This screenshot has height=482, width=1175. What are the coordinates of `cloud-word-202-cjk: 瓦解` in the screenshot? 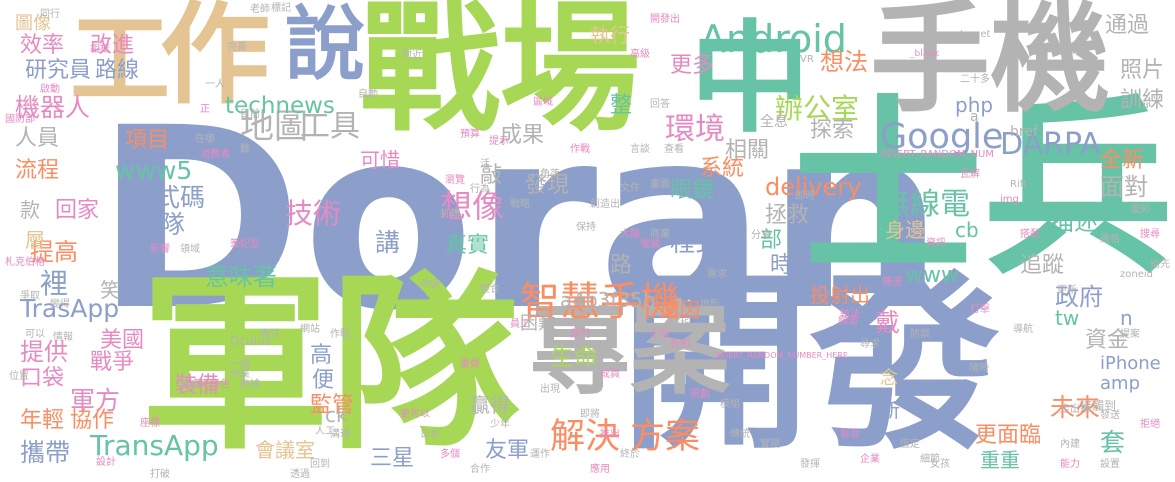 It's located at (970, 174).